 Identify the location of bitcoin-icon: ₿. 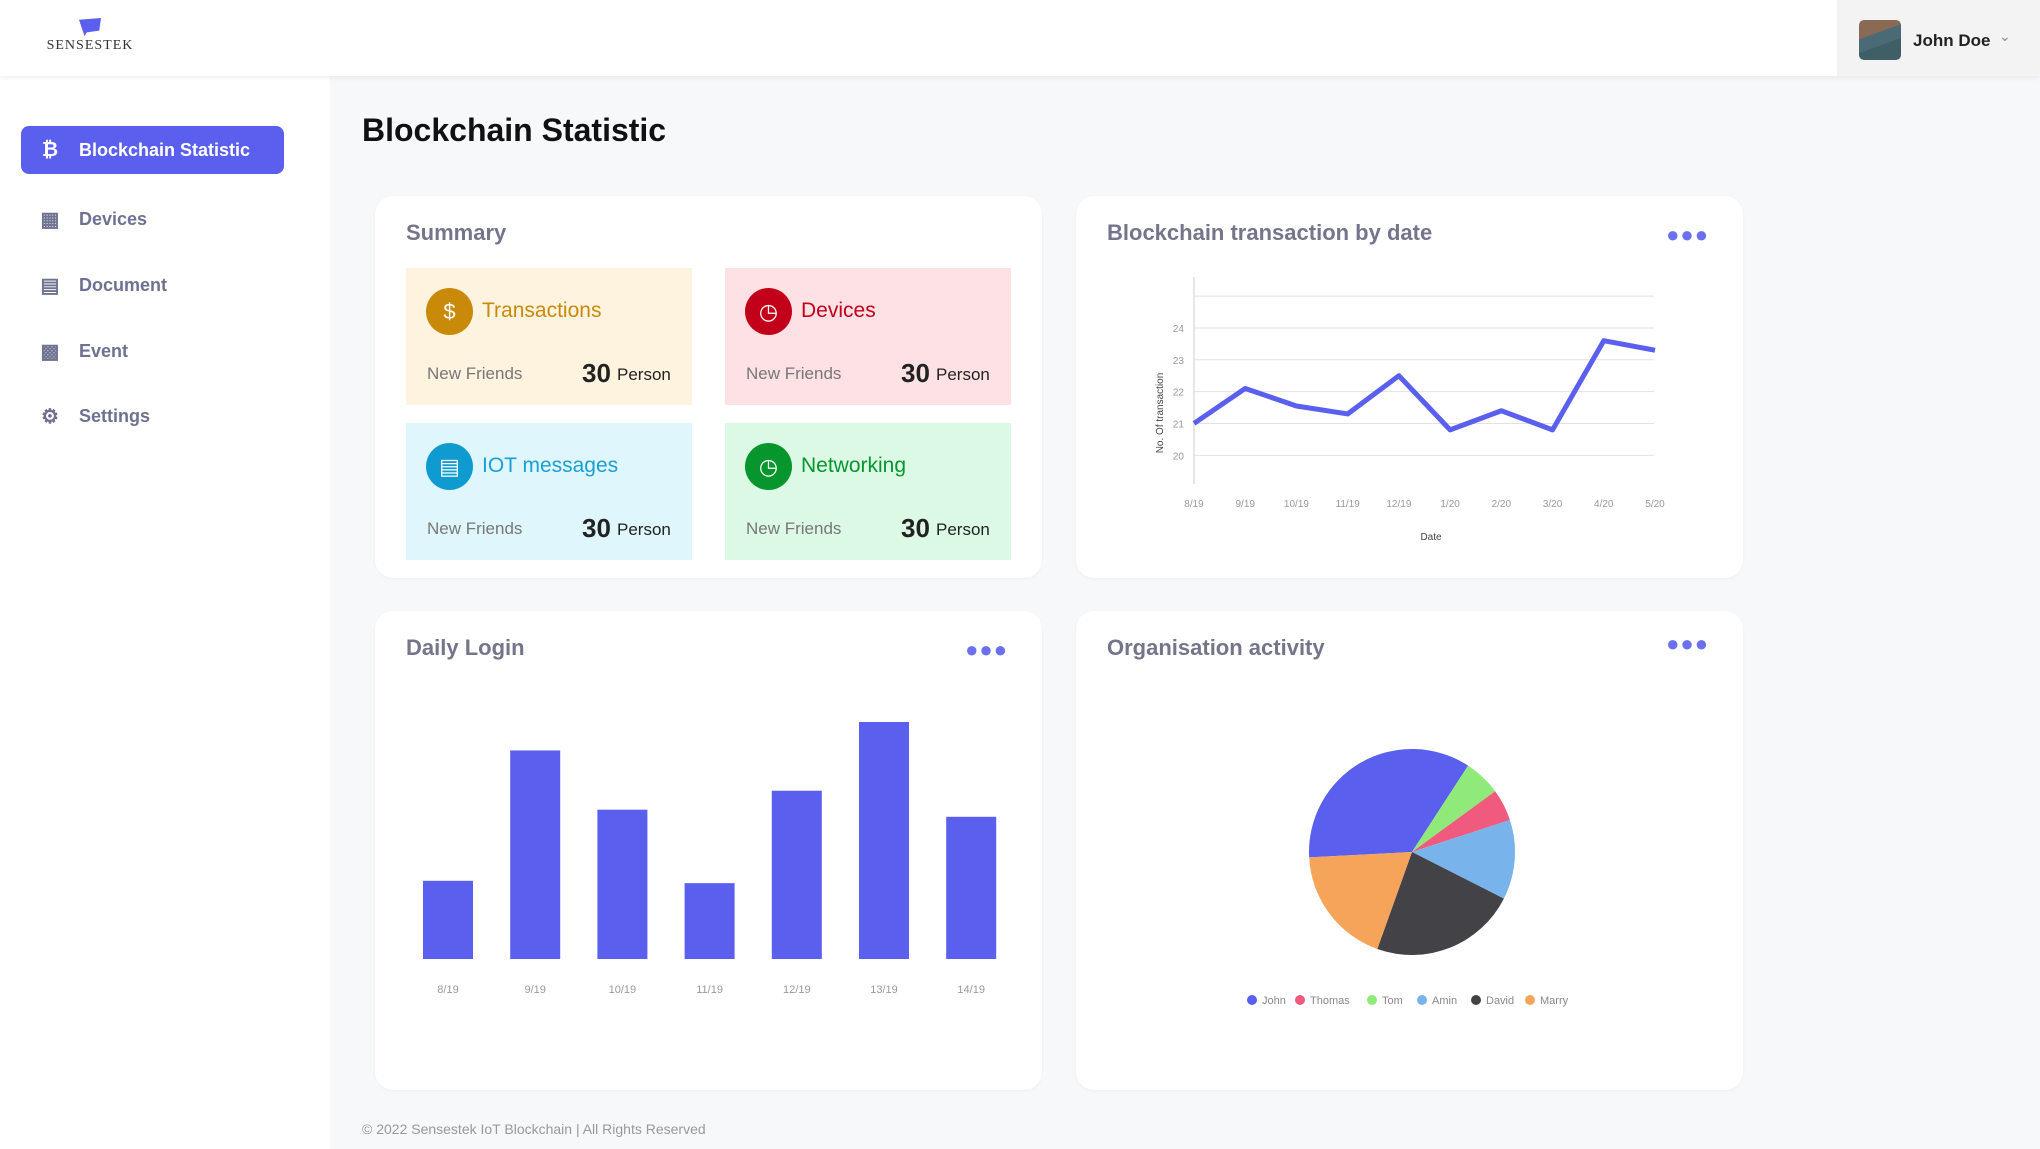
(50, 149).